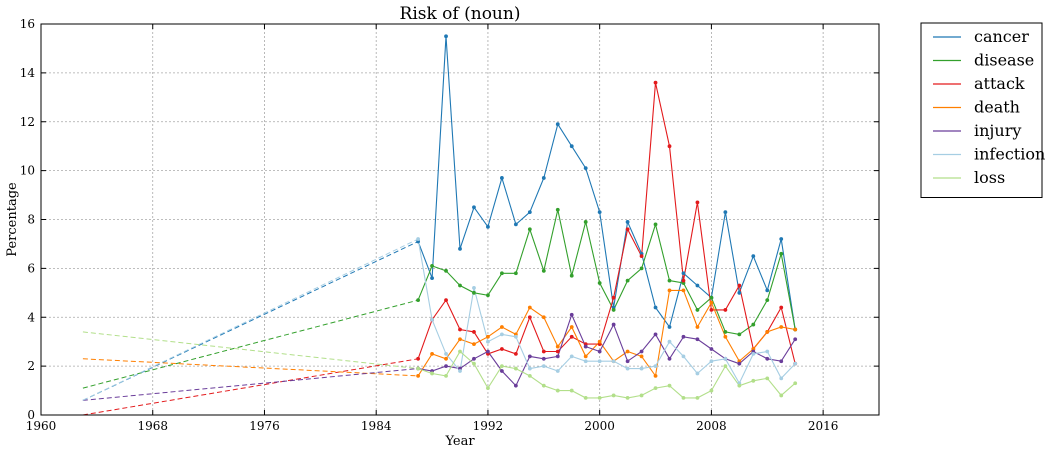 The image size is (1050, 456). Describe the element at coordinates (12, 219) in the screenshot. I see `y-axis-label: Percentage` at that location.